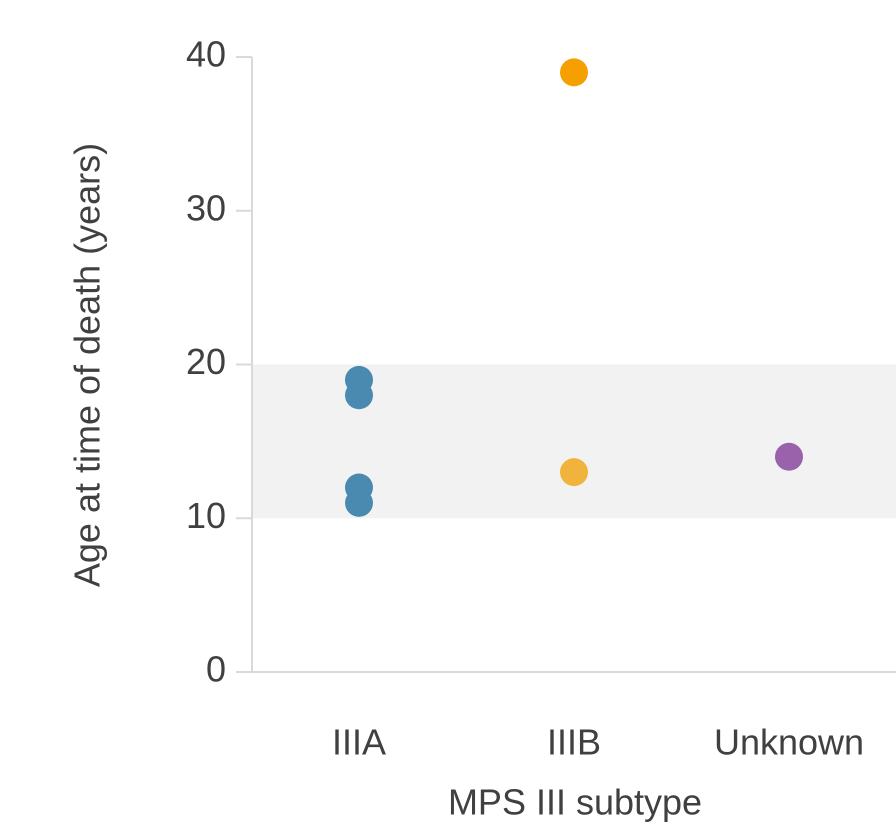 The width and height of the screenshot is (896, 829). What do you see at coordinates (206, 361) in the screenshot?
I see `y-tick-label: 20` at bounding box center [206, 361].